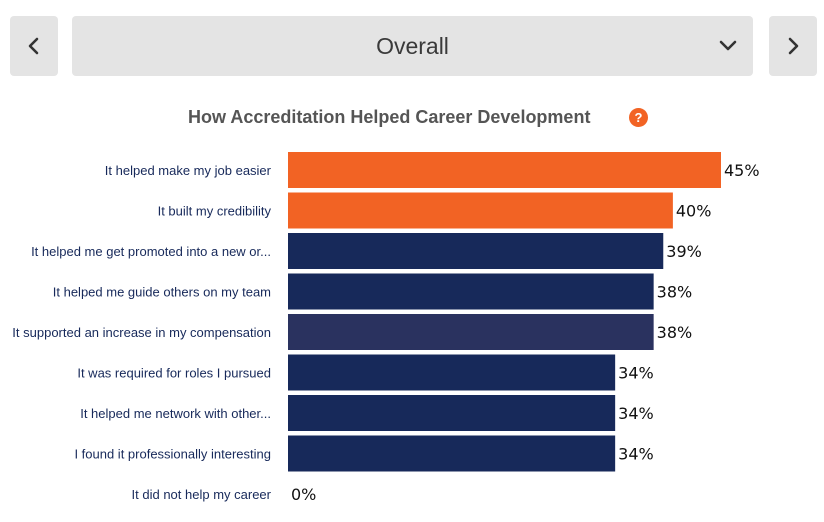 The height and width of the screenshot is (522, 824). Describe the element at coordinates (215, 211) in the screenshot. I see `category-label: It built my credibility` at that location.